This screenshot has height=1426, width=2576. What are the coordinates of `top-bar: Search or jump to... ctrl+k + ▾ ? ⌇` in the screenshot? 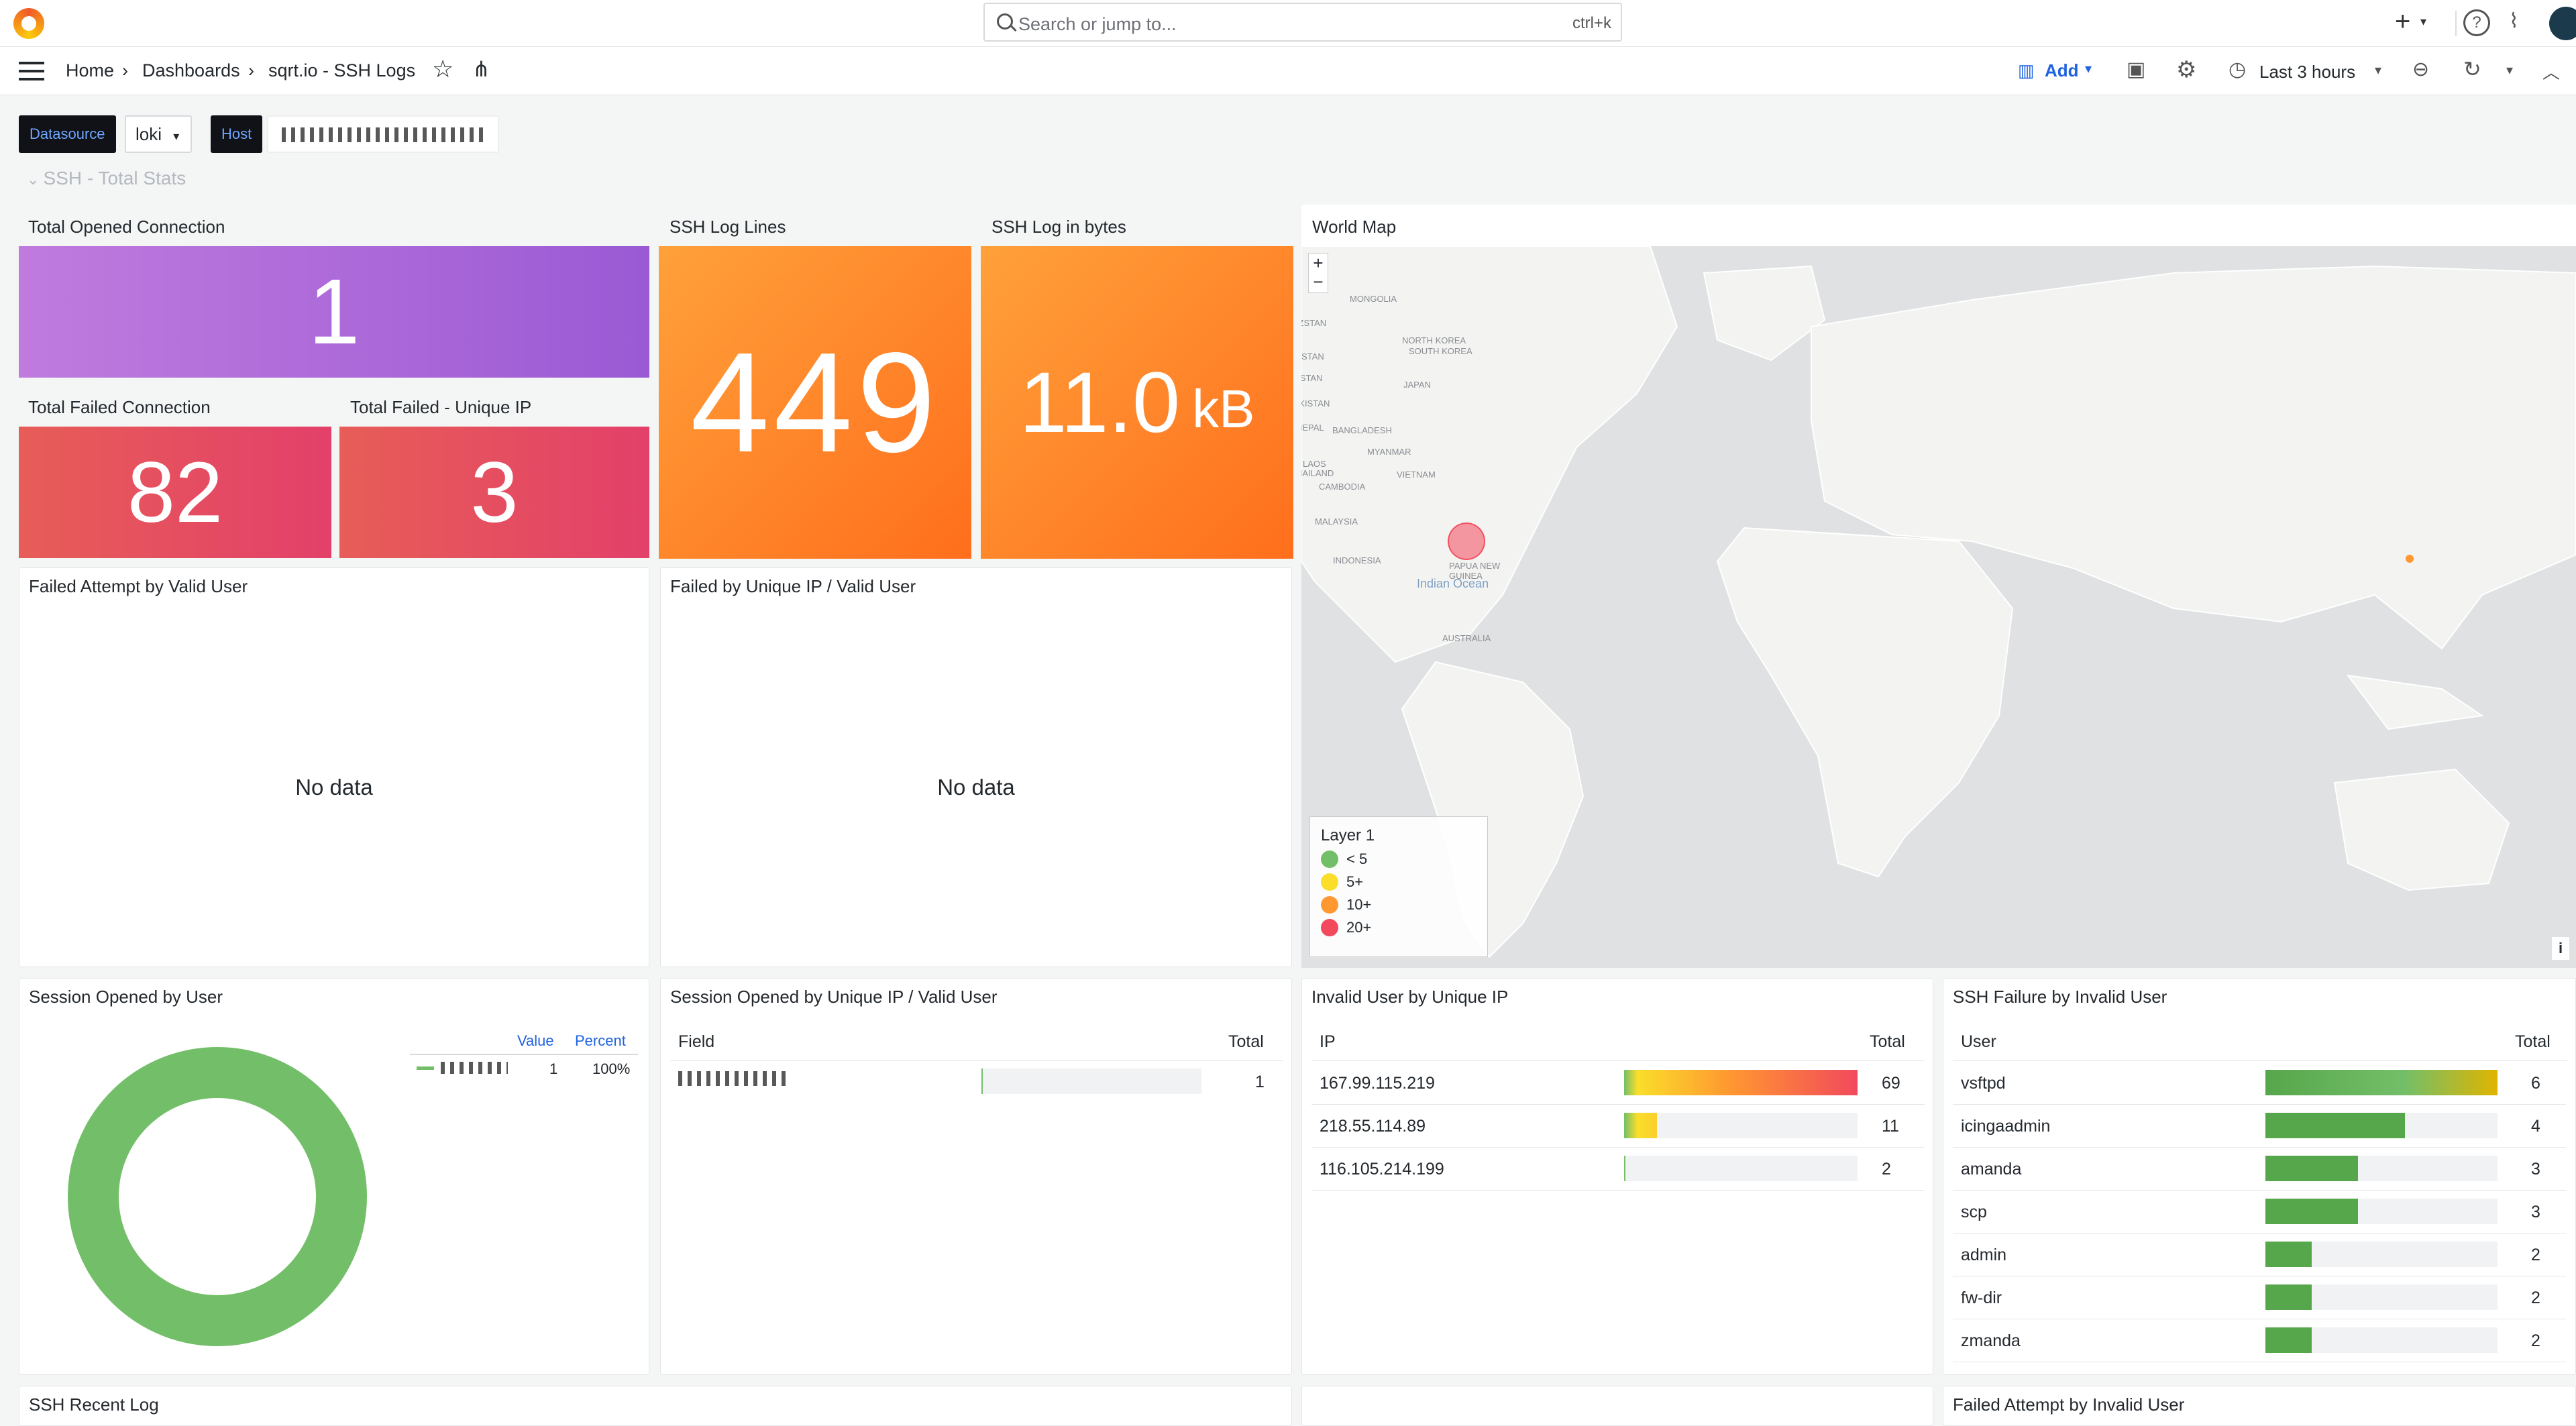 It's located at (1288, 23).